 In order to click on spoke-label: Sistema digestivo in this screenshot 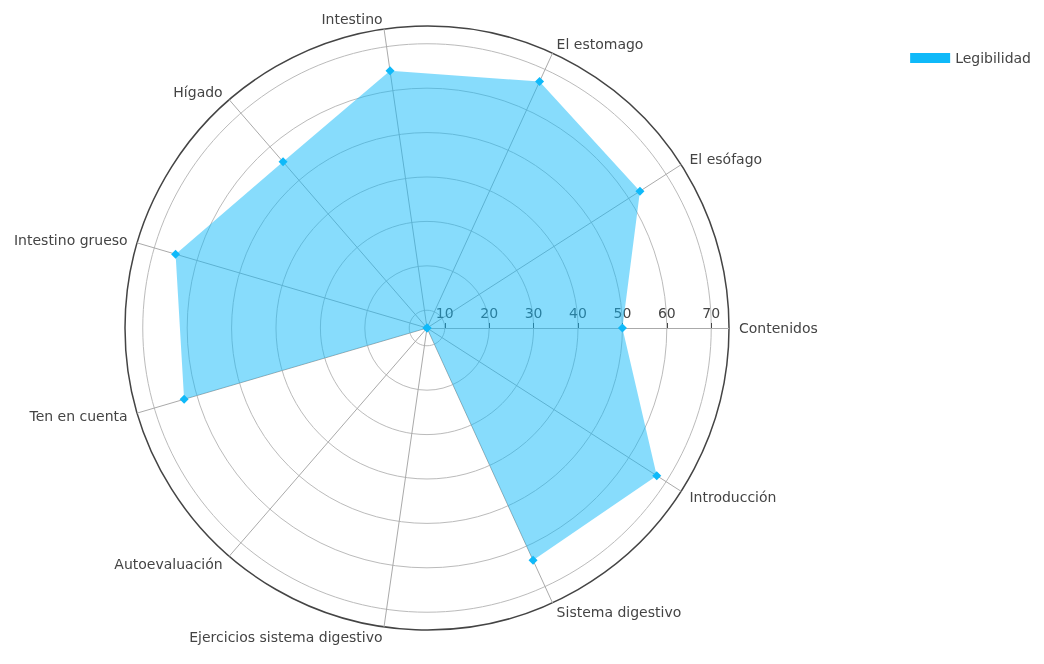, I will do `click(619, 611)`.